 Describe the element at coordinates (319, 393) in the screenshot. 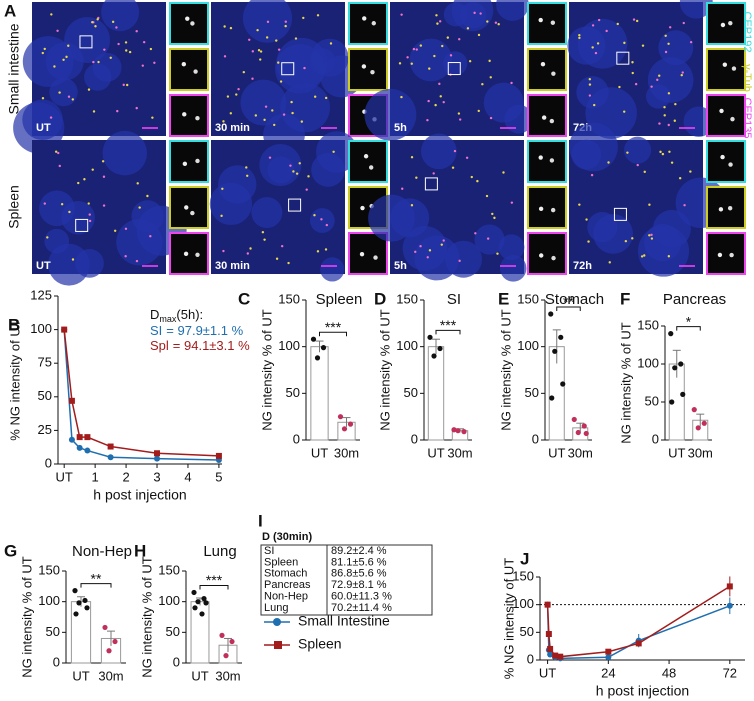

I see `bar` at that location.